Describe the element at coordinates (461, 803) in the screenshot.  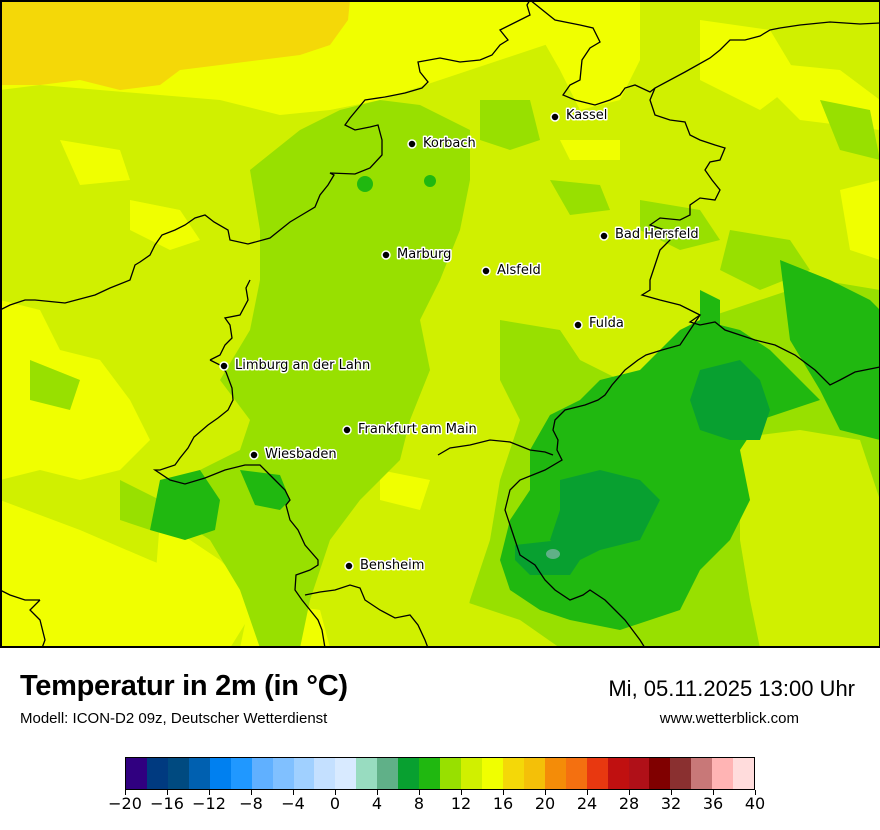
I see `colorbar-tick-label: 12` at that location.